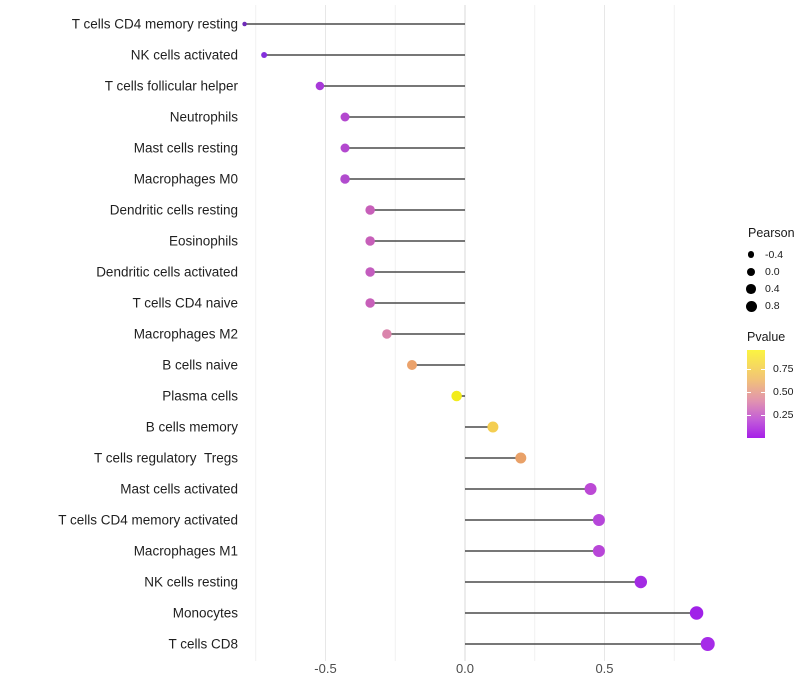 This screenshot has width=800, height=700. Describe the element at coordinates (604, 668) in the screenshot. I see `x-tick-label: 0.5` at that location.